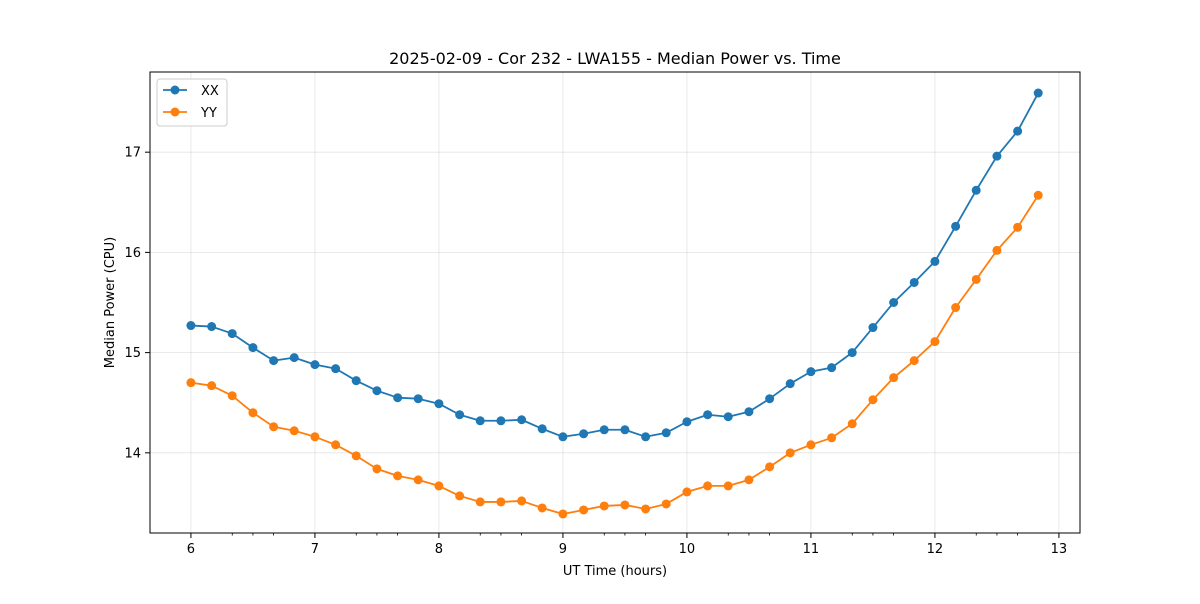 The height and width of the screenshot is (604, 1200). I want to click on x-tick-label: 11, so click(811, 549).